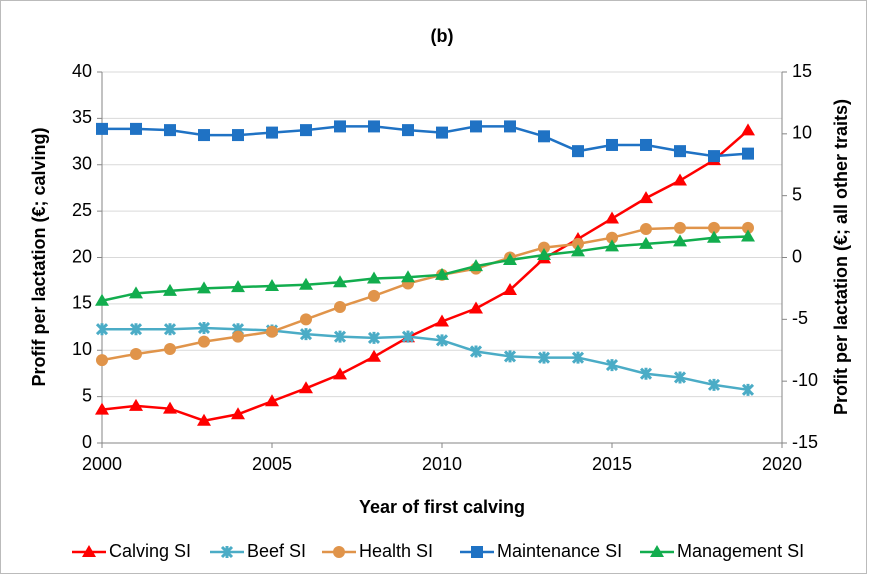 The width and height of the screenshot is (869, 575). What do you see at coordinates (805, 442) in the screenshot?
I see `y2-tick-label: -15` at bounding box center [805, 442].